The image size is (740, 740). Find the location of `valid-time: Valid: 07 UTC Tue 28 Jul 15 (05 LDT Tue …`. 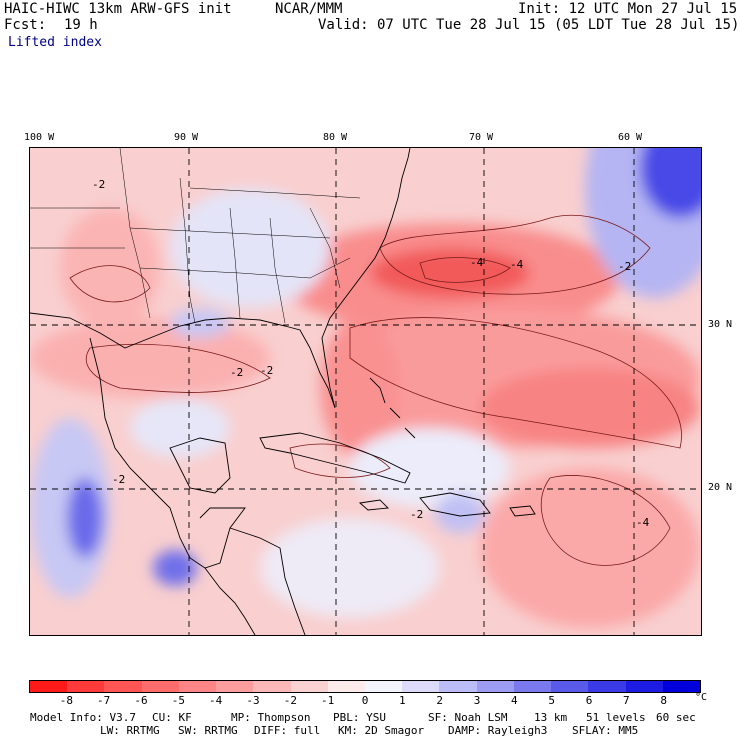

valid-time: Valid: 07 UTC Tue 28 Jul 15 (05 LDT Tue … is located at coordinates (529, 25).